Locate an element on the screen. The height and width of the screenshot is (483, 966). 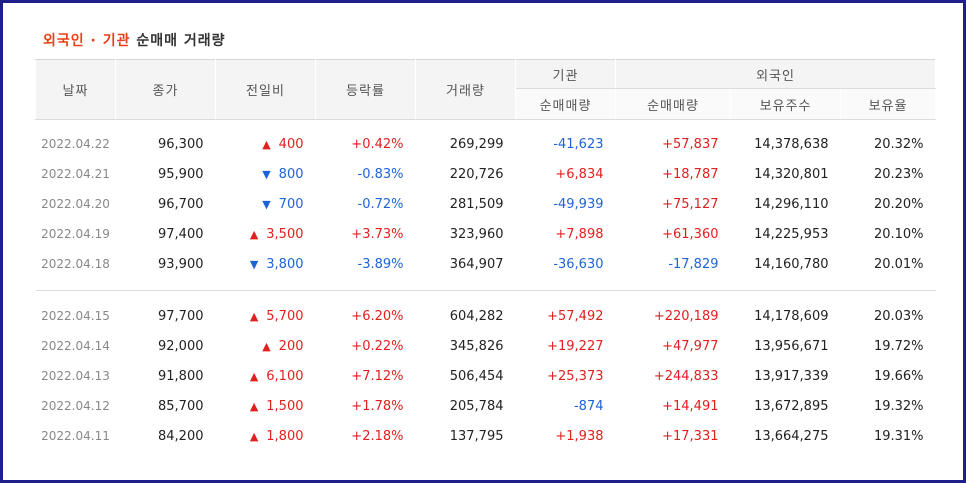
cell-close: 96,700 is located at coordinates (181, 204).